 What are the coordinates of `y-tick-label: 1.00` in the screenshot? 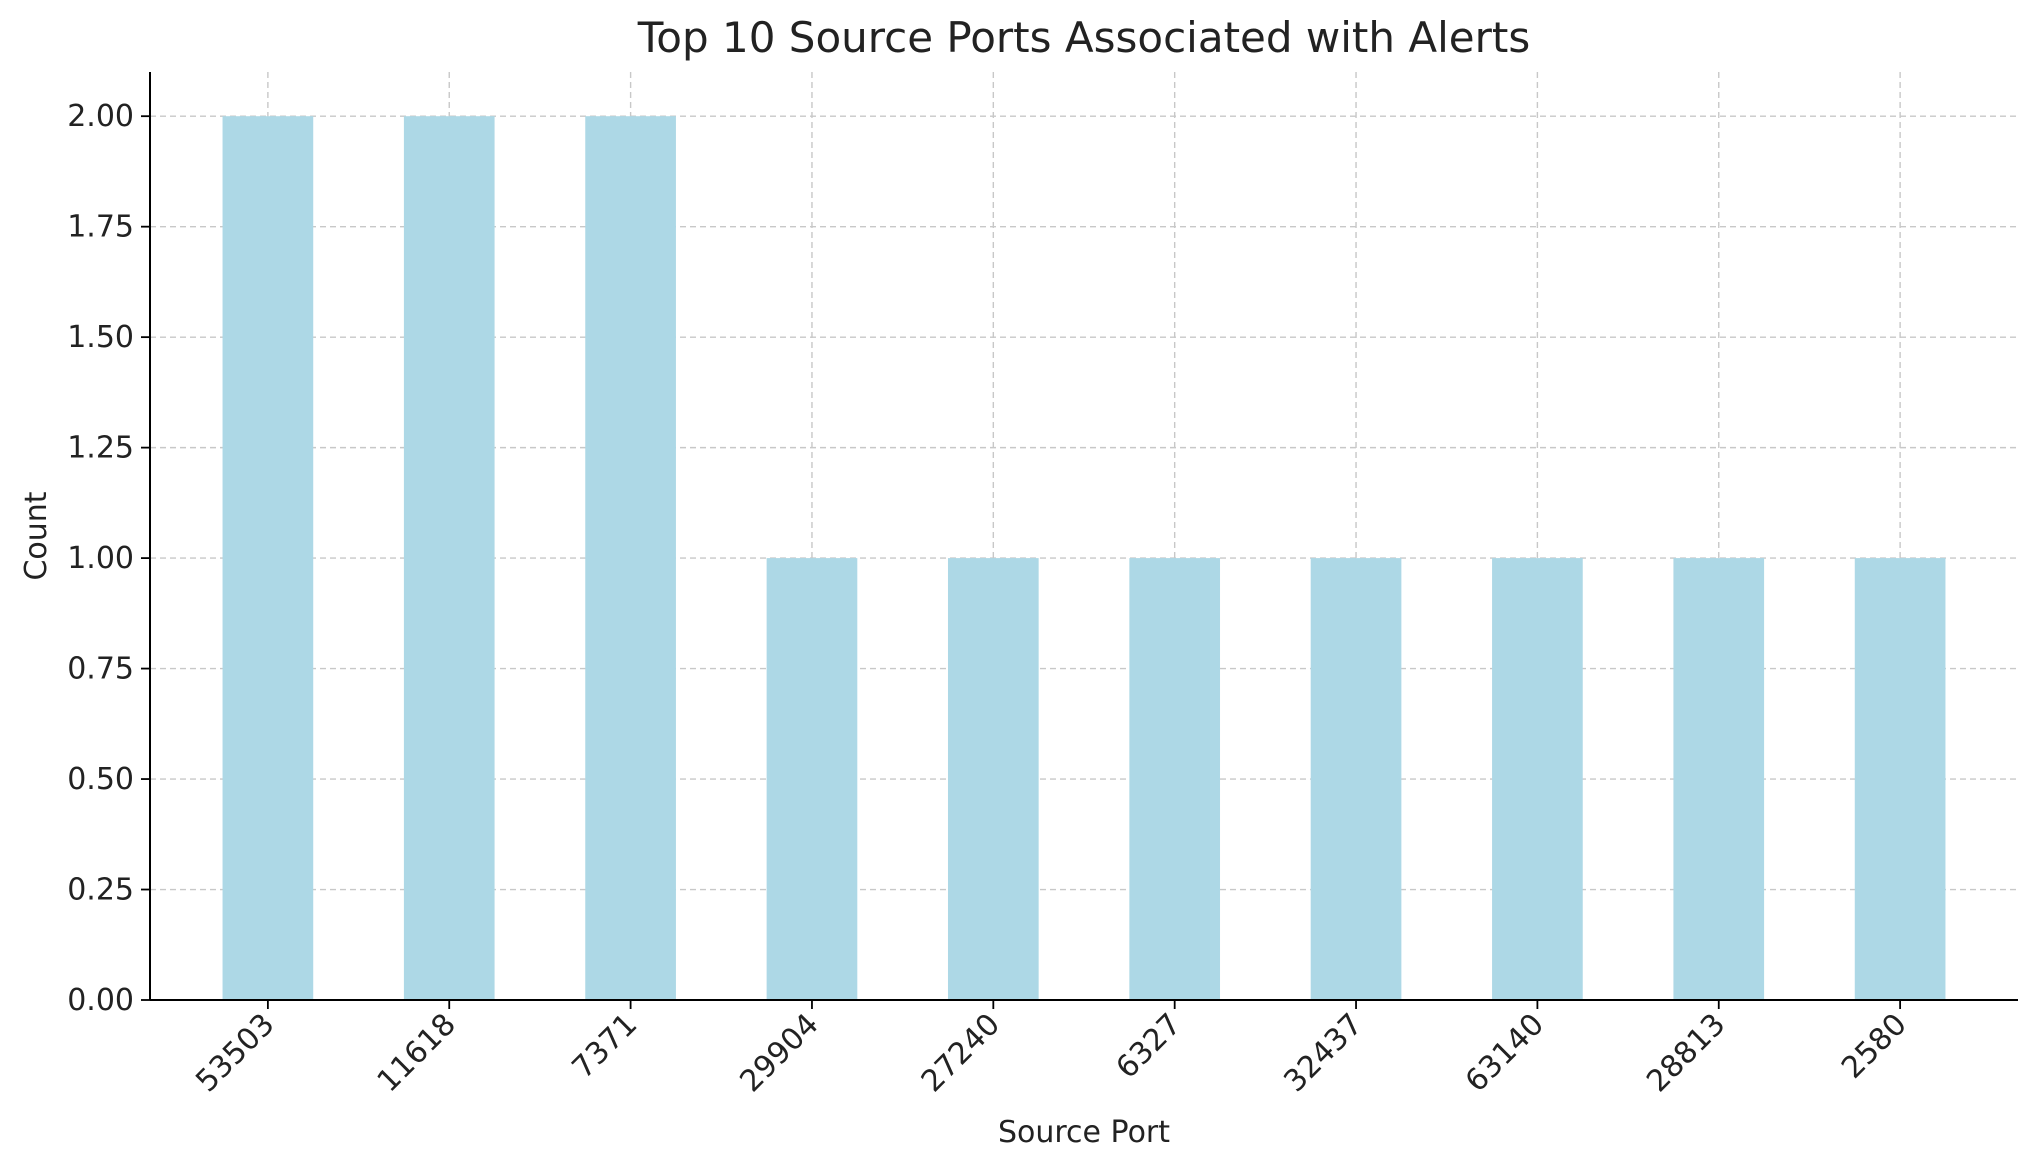 It's located at (100, 558).